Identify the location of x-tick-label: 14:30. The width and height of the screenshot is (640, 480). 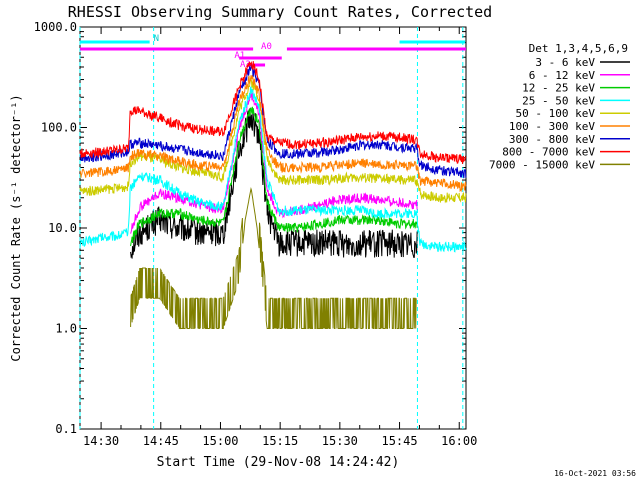
(101, 441).